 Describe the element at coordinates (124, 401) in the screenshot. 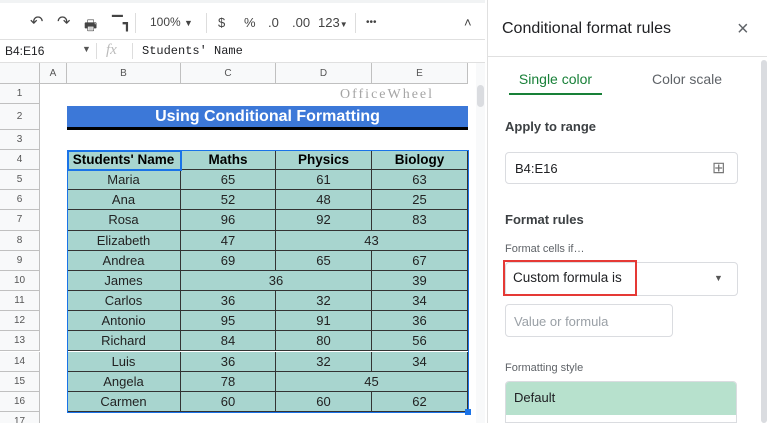

I see `name-cell: Carmen` at that location.